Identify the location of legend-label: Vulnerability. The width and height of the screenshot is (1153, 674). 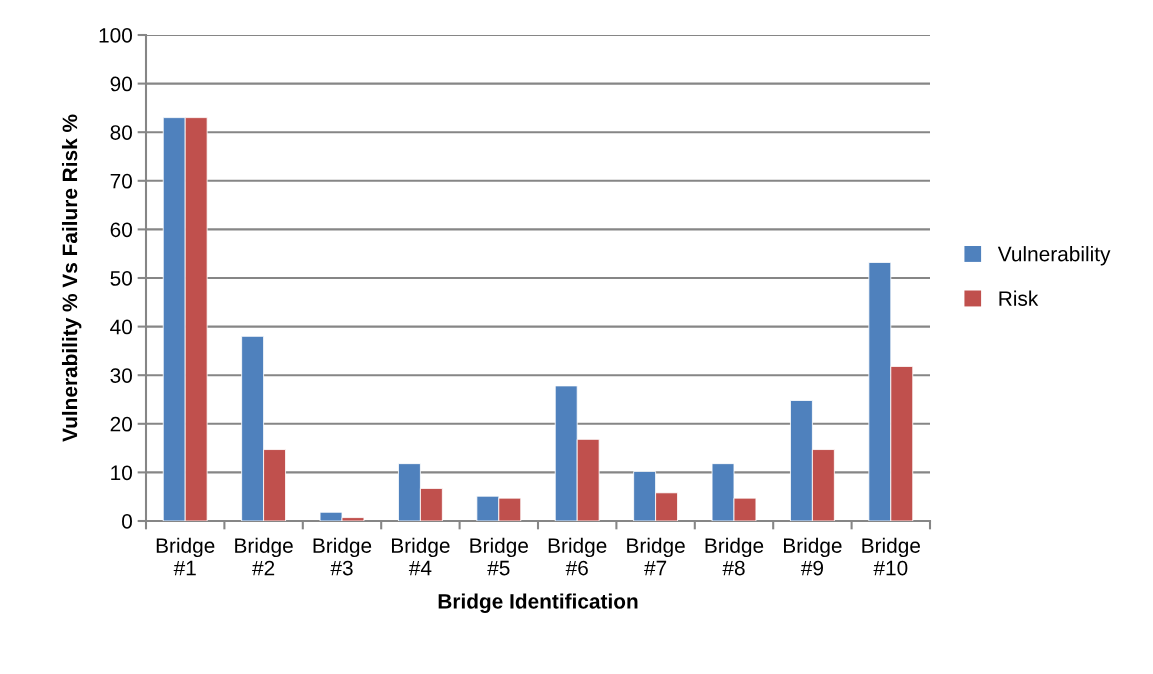
(1054, 256).